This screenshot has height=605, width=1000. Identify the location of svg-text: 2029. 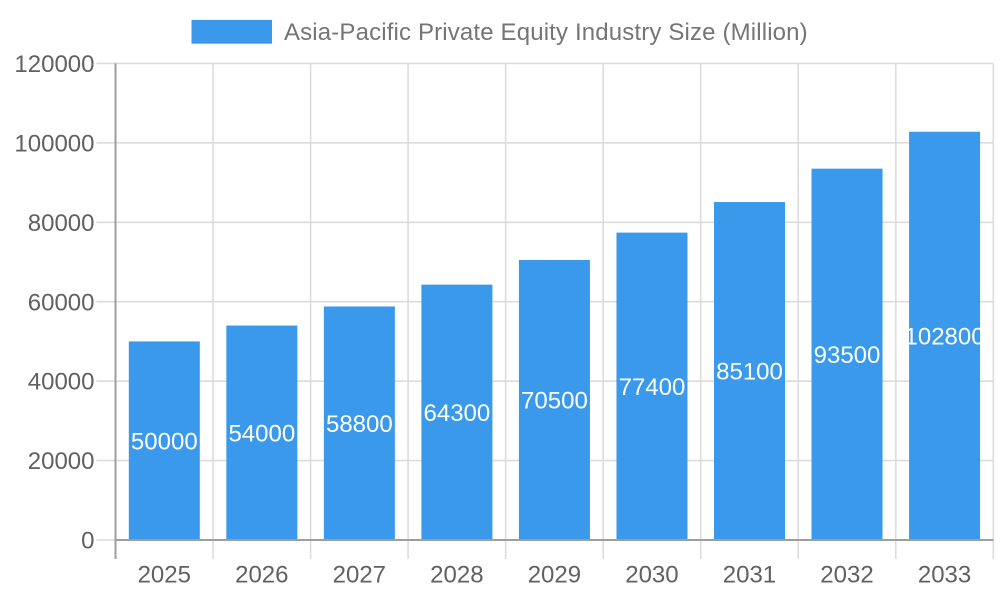
(554, 575).